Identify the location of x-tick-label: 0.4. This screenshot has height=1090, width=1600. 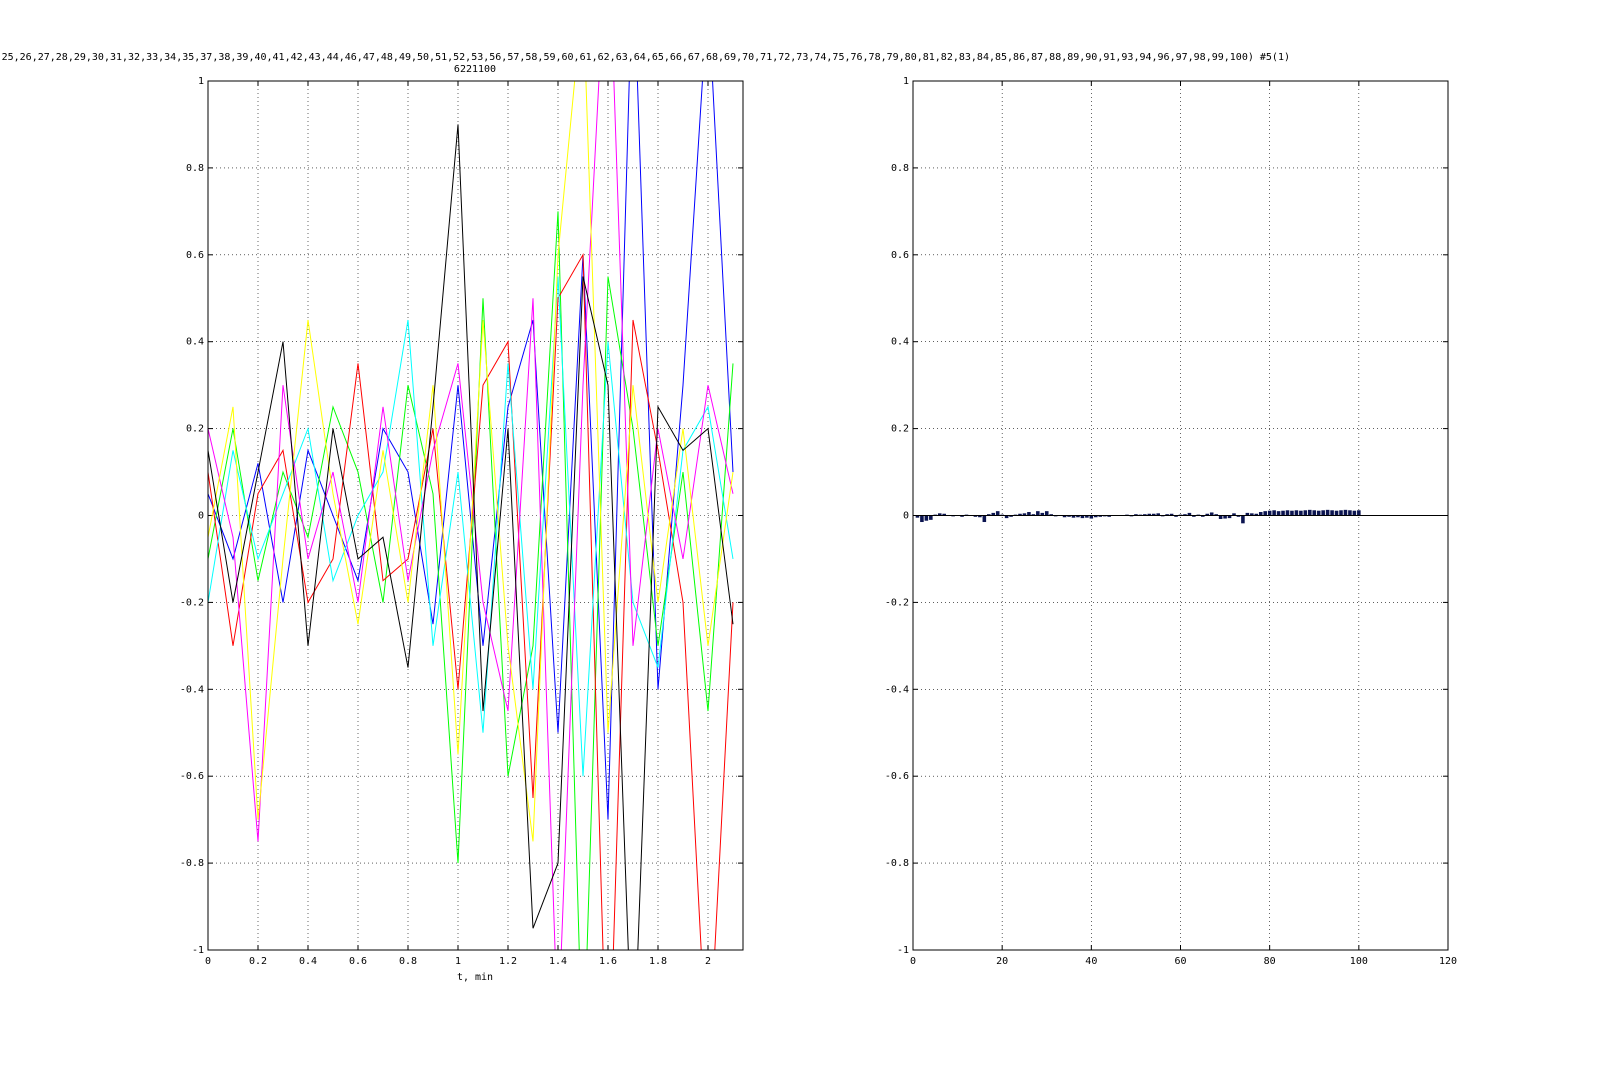
(308, 961).